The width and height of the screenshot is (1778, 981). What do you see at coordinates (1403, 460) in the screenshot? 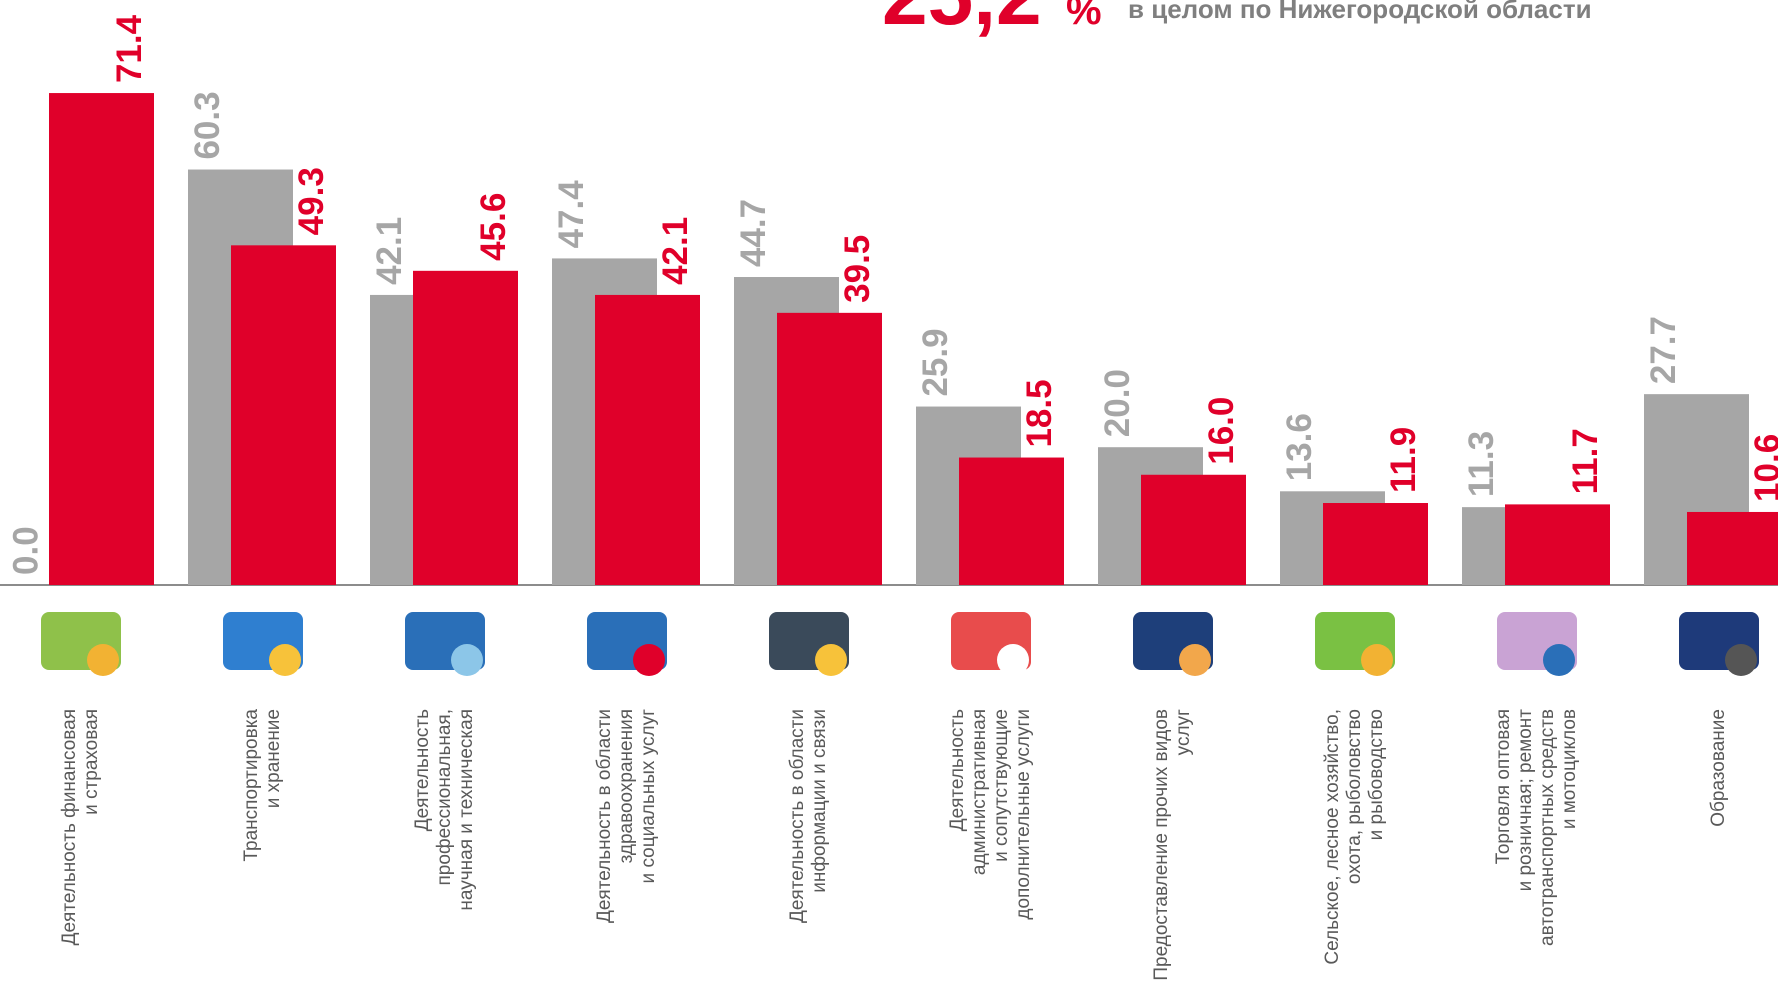
I see `value-label: 11.9` at bounding box center [1403, 460].